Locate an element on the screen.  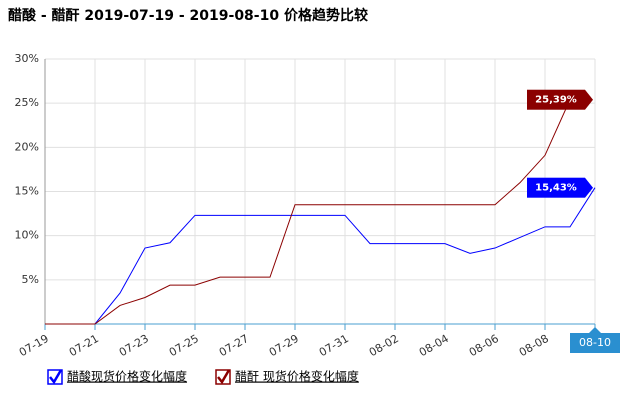
x-tick-label: 07-23 is located at coordinates (134, 345).